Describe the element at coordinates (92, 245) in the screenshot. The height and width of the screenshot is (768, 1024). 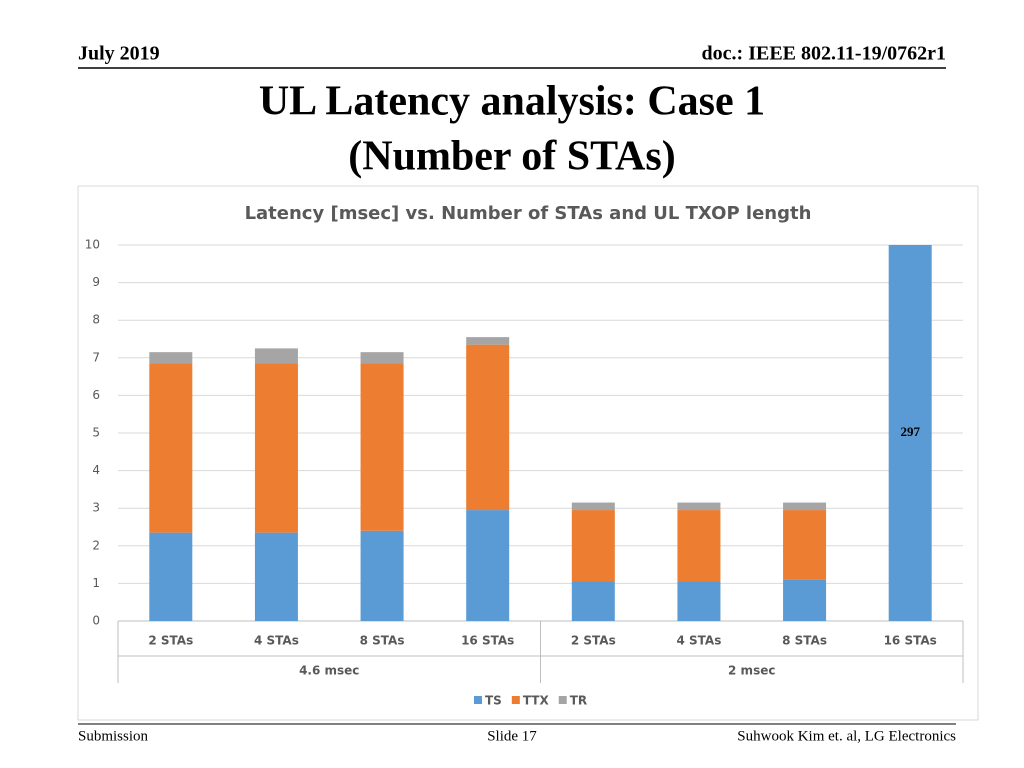
I see `y-tick-label: 10` at that location.